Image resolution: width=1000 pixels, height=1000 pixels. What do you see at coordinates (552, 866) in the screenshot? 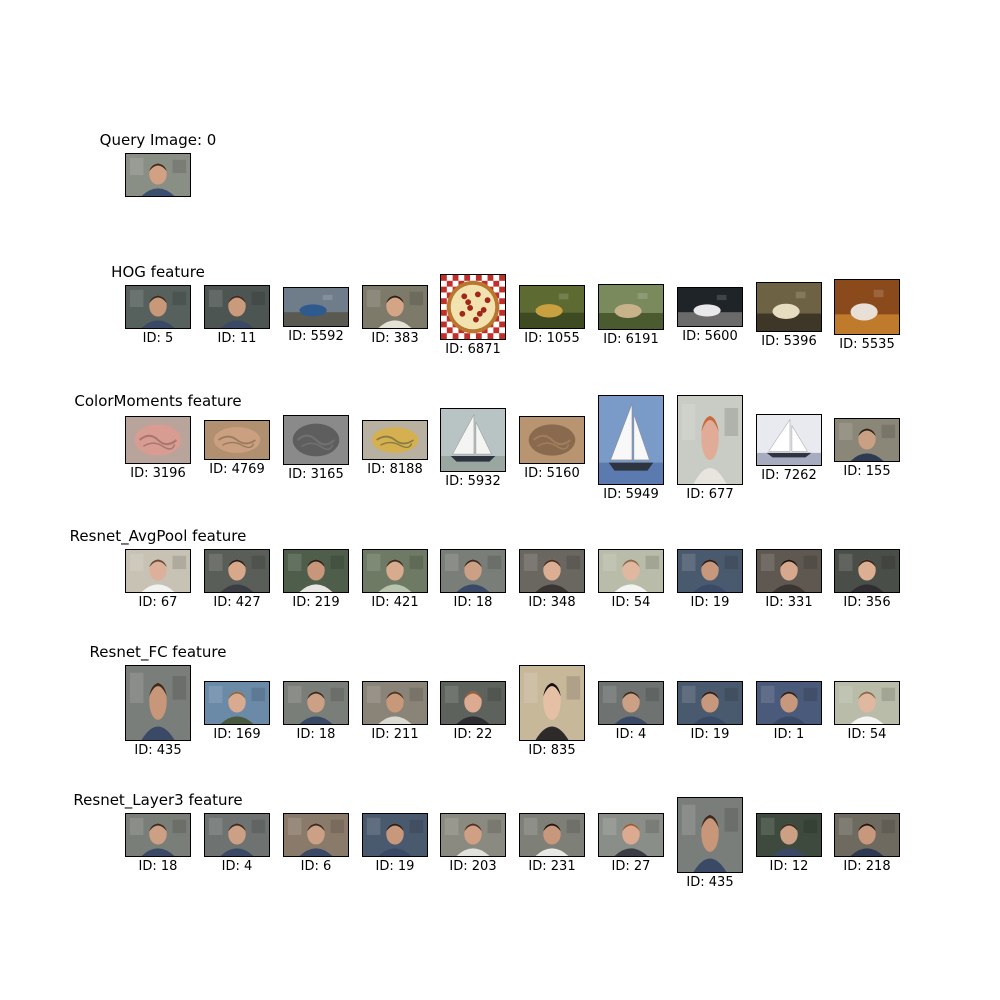
I see `result-caption: ID: 231` at bounding box center [552, 866].